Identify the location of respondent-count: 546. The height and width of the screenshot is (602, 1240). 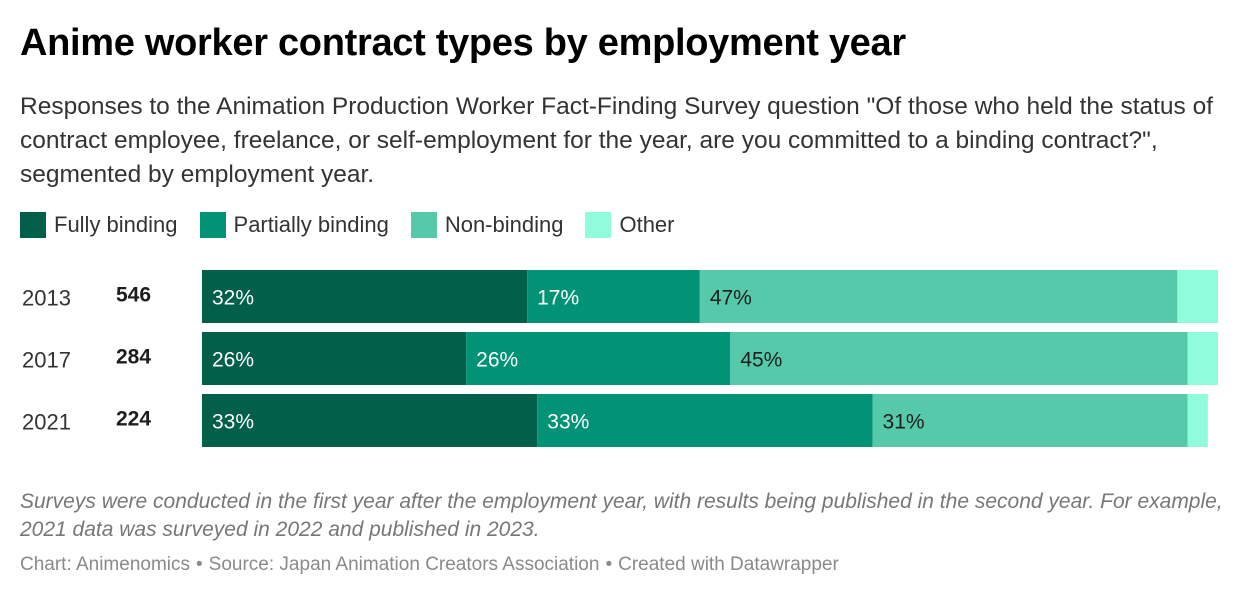
(133, 295).